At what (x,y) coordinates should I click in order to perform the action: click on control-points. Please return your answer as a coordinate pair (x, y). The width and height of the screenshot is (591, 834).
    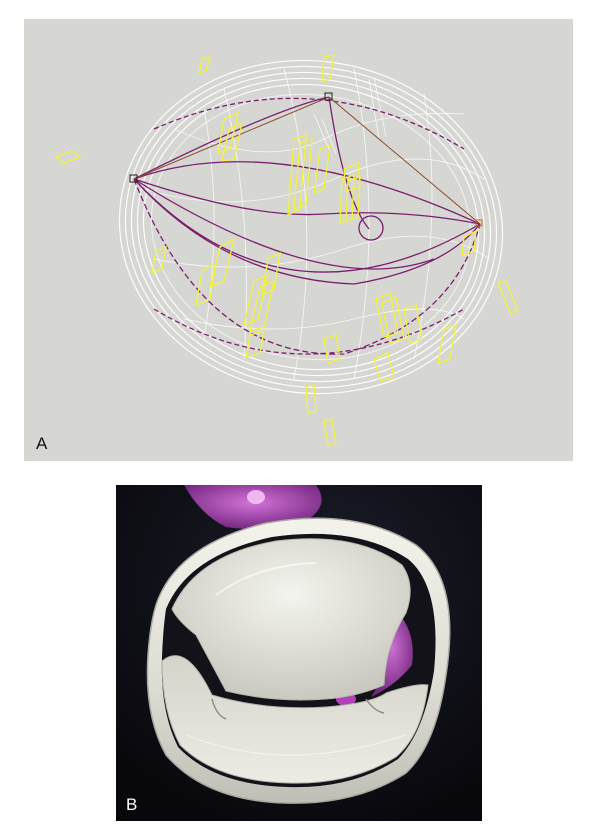
    Looking at the image, I should click on (306, 159).